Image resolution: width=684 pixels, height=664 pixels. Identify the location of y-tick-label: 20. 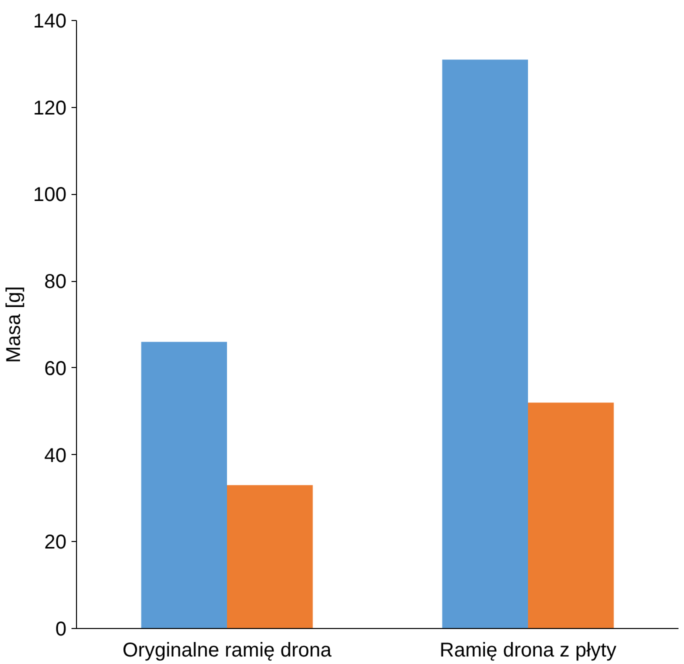
(55, 543).